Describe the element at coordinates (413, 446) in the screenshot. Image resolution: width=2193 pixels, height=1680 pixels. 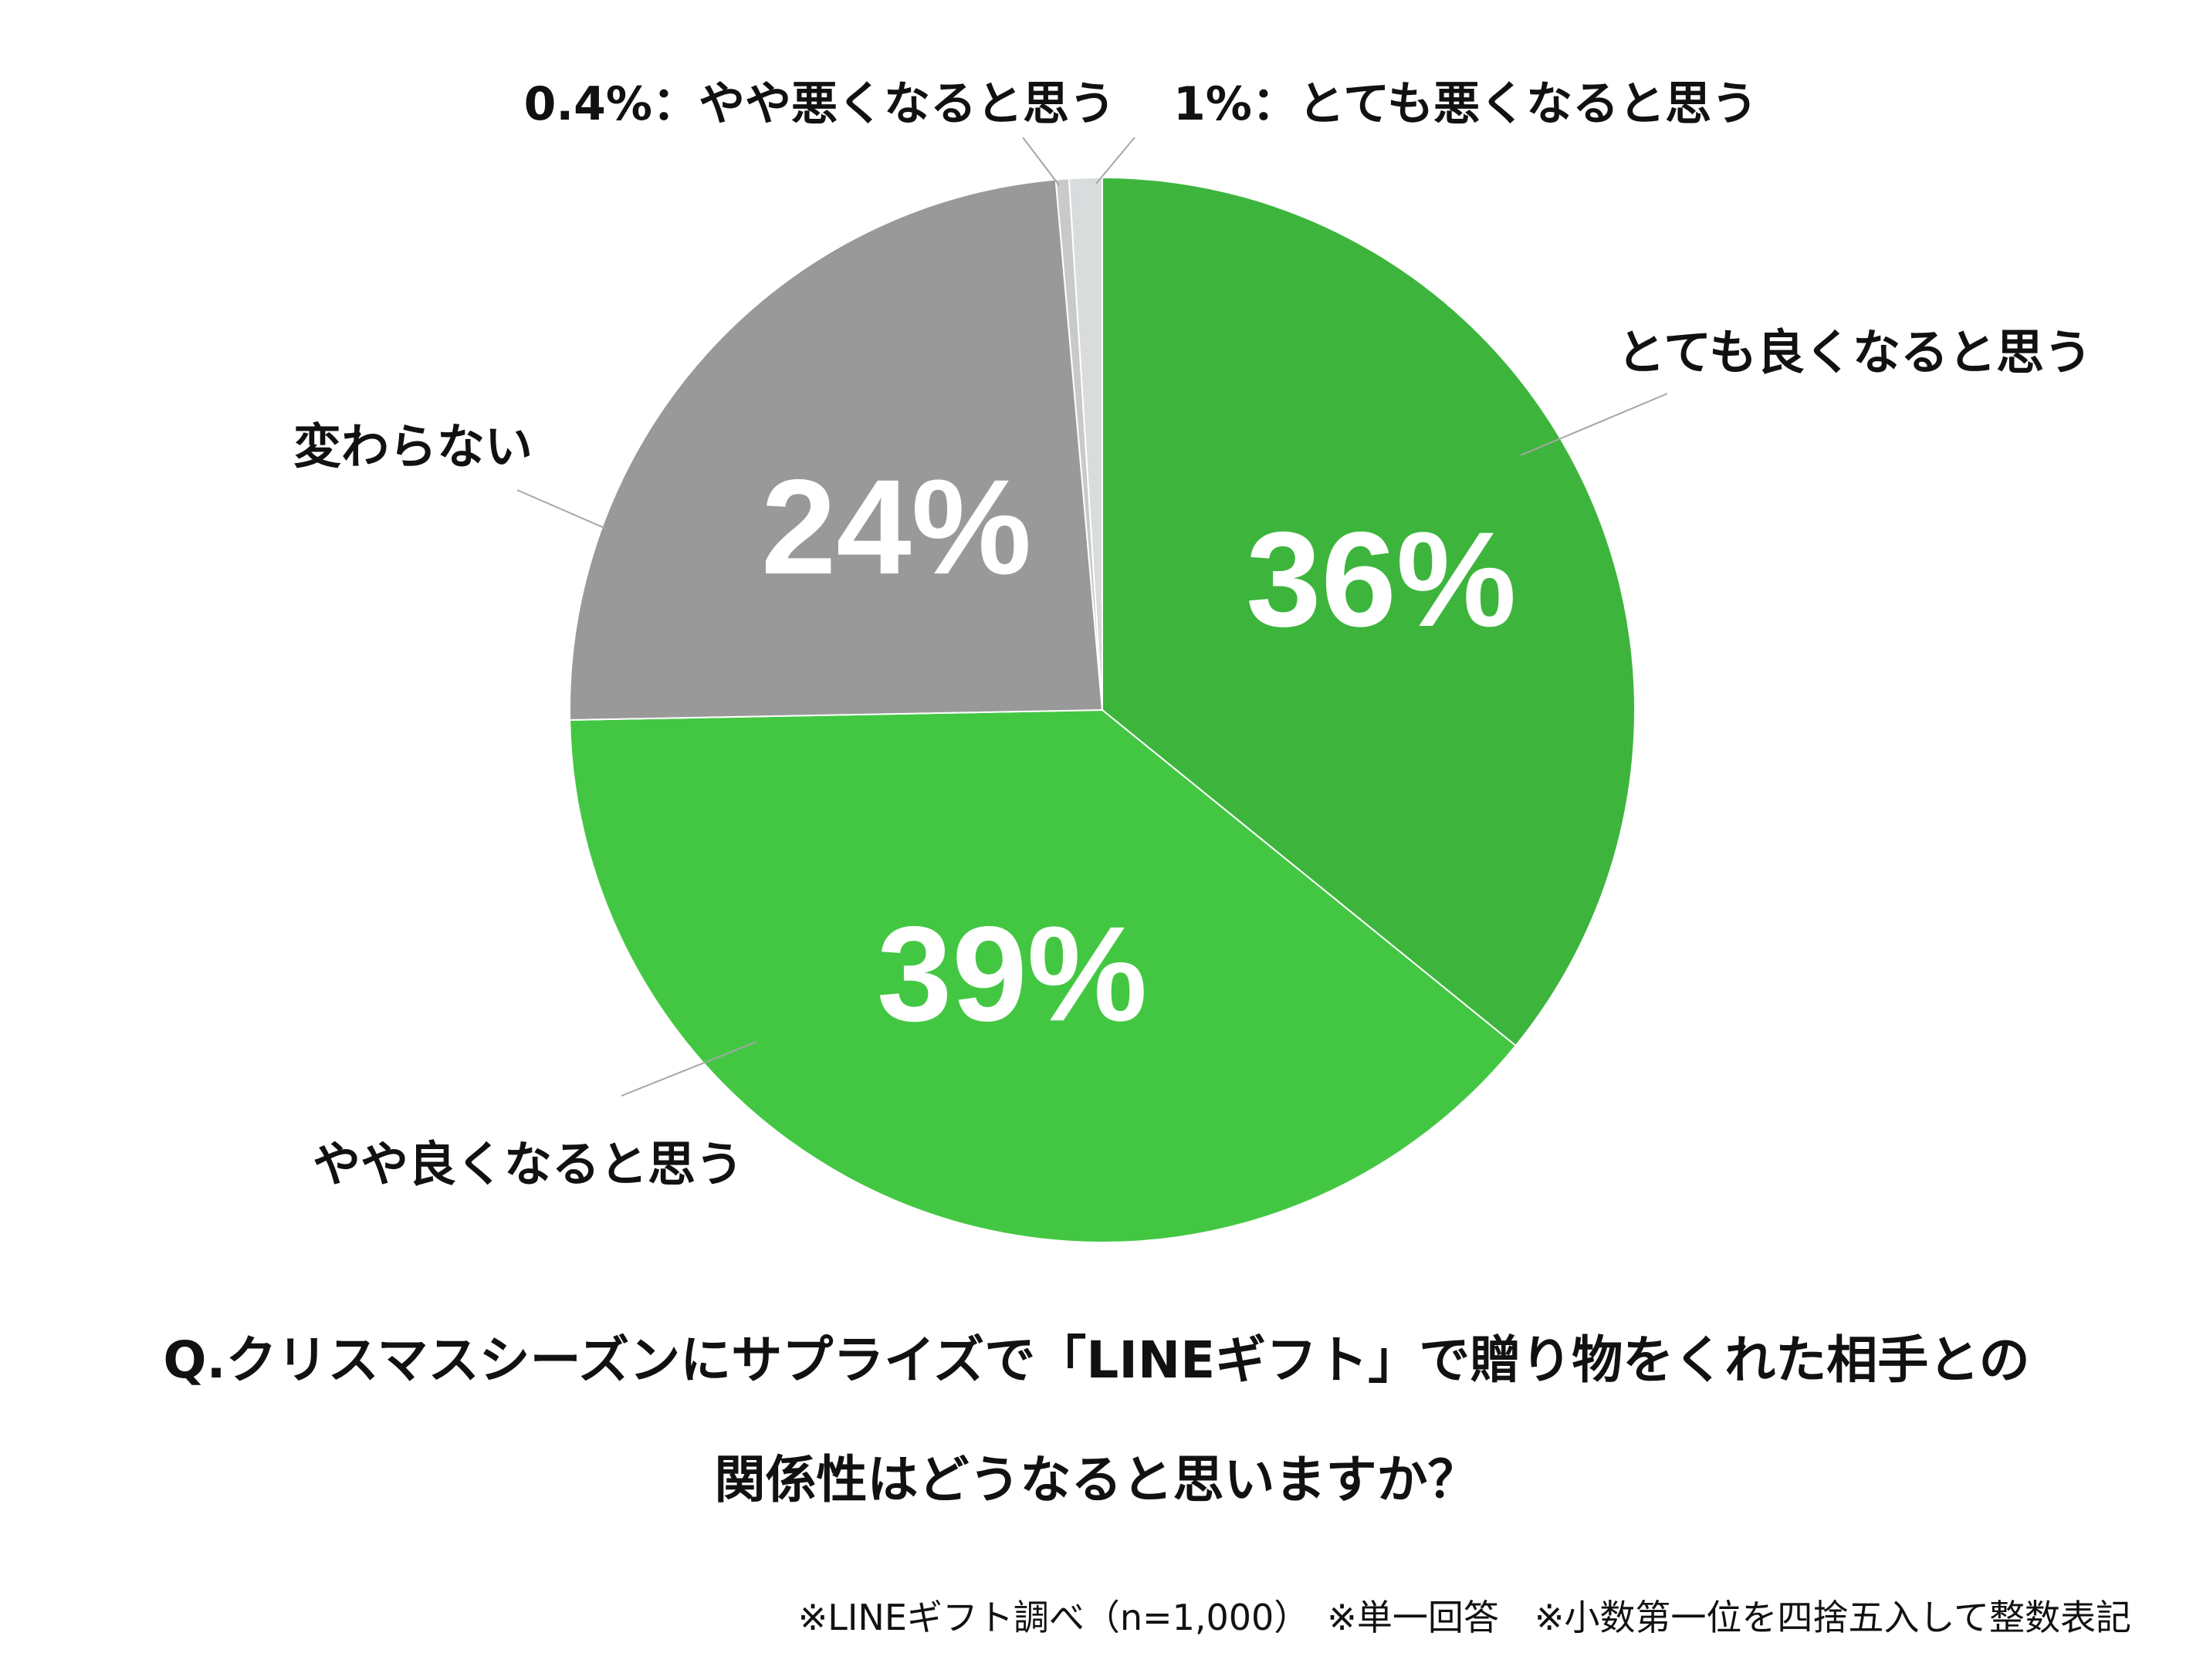
I see `category-label-2: 変わらない` at that location.